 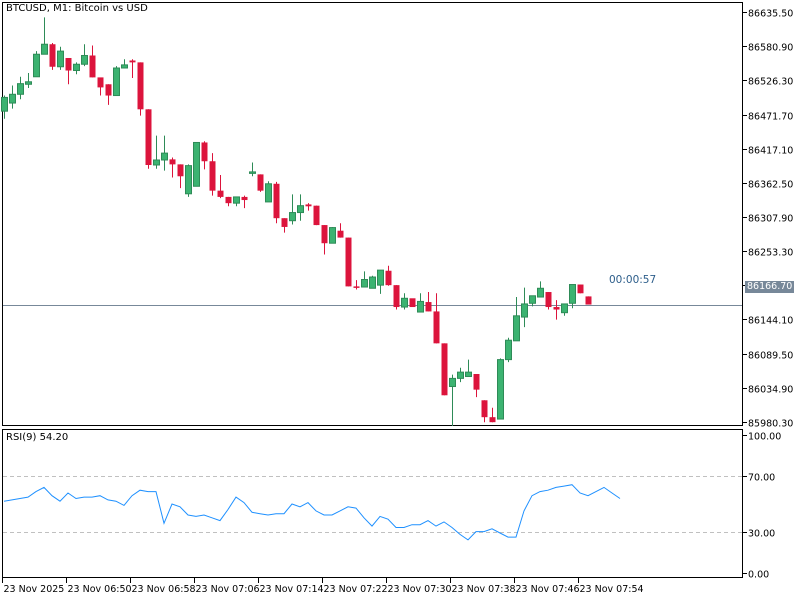 I want to click on price-tick-label: 86526.30, so click(x=770, y=82).